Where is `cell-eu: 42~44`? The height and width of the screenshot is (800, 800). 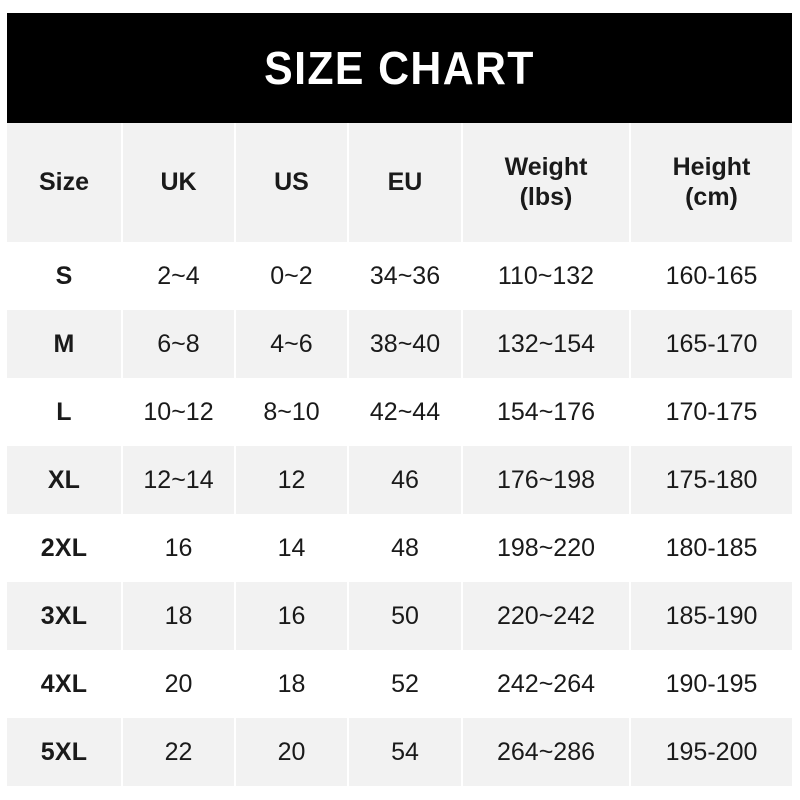
cell-eu: 42~44 is located at coordinates (405, 412).